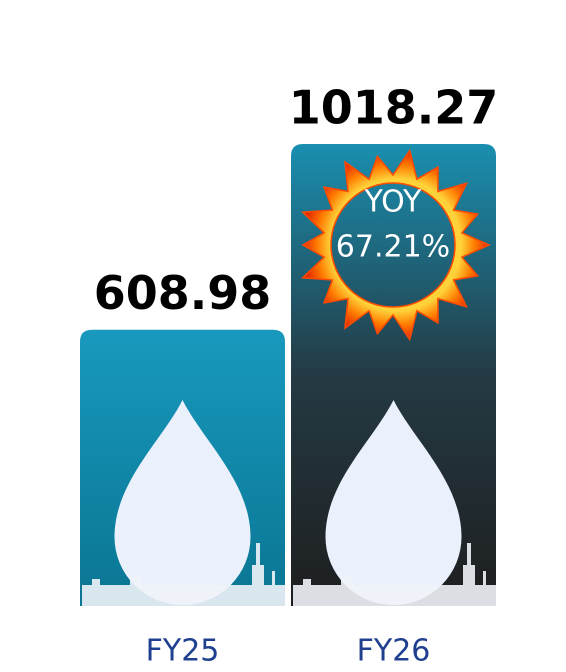 Image resolution: width=566 pixels, height=672 pixels. I want to click on x-tick-label: FY26, so click(394, 651).